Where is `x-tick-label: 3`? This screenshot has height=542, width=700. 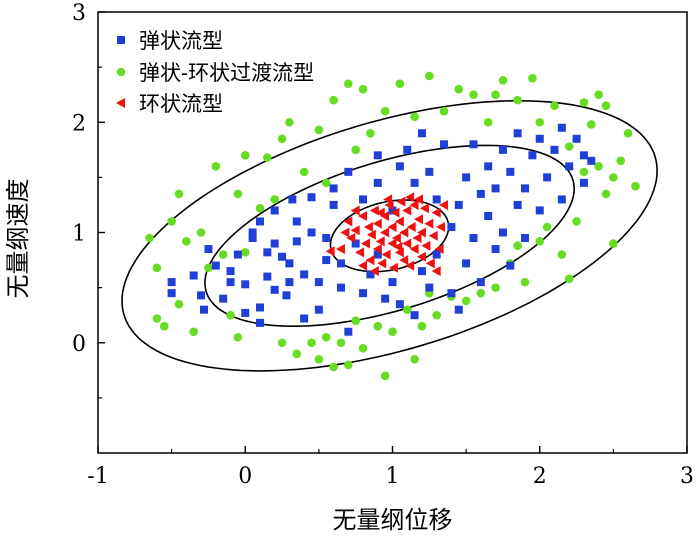
x-tick-label: 3 is located at coordinates (687, 476).